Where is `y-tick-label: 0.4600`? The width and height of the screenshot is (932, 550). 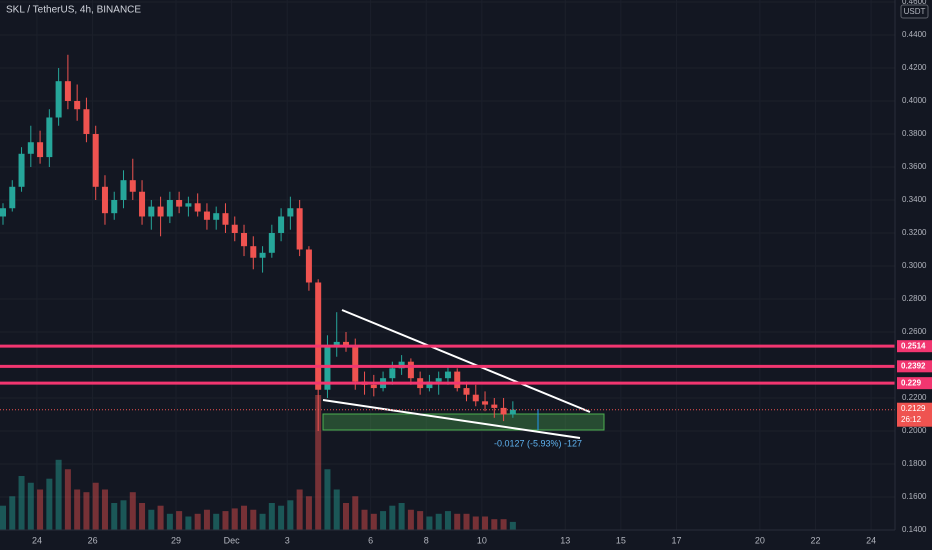 y-tick-label: 0.4600 is located at coordinates (914, 3).